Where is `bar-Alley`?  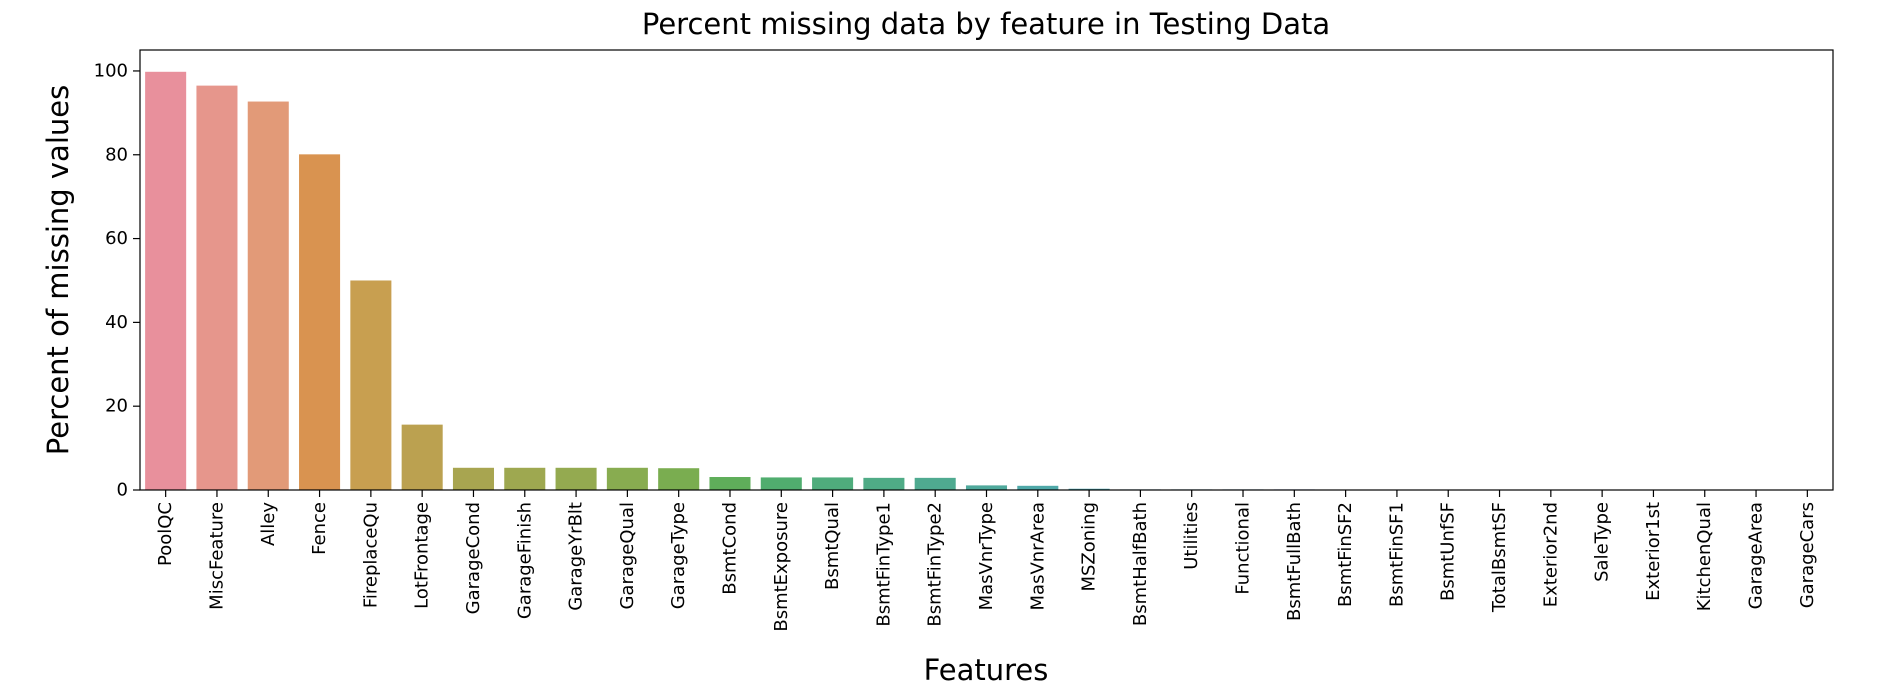 bar-Alley is located at coordinates (268, 296).